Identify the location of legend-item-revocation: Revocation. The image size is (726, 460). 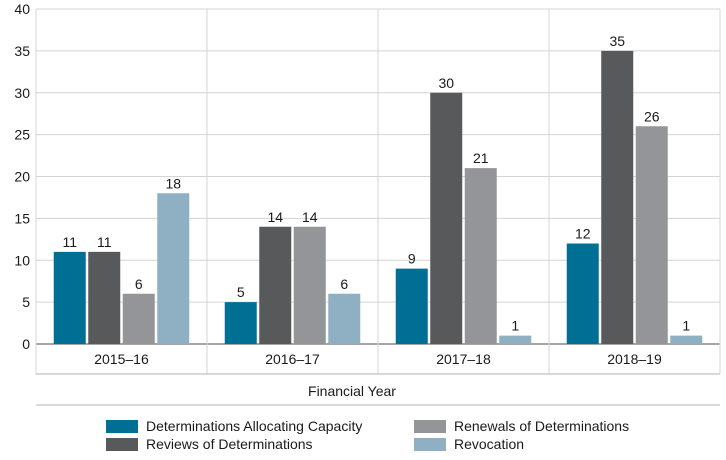
(469, 444).